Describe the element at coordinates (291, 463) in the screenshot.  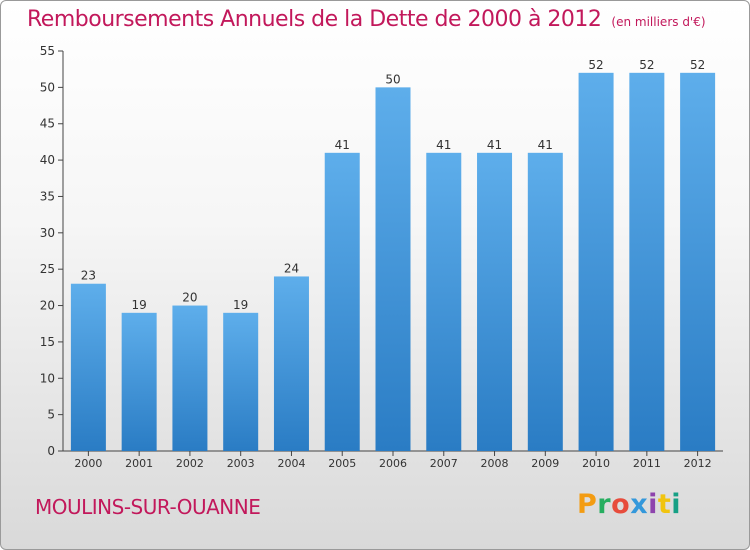
I see `x-tick-label: 2004` at that location.